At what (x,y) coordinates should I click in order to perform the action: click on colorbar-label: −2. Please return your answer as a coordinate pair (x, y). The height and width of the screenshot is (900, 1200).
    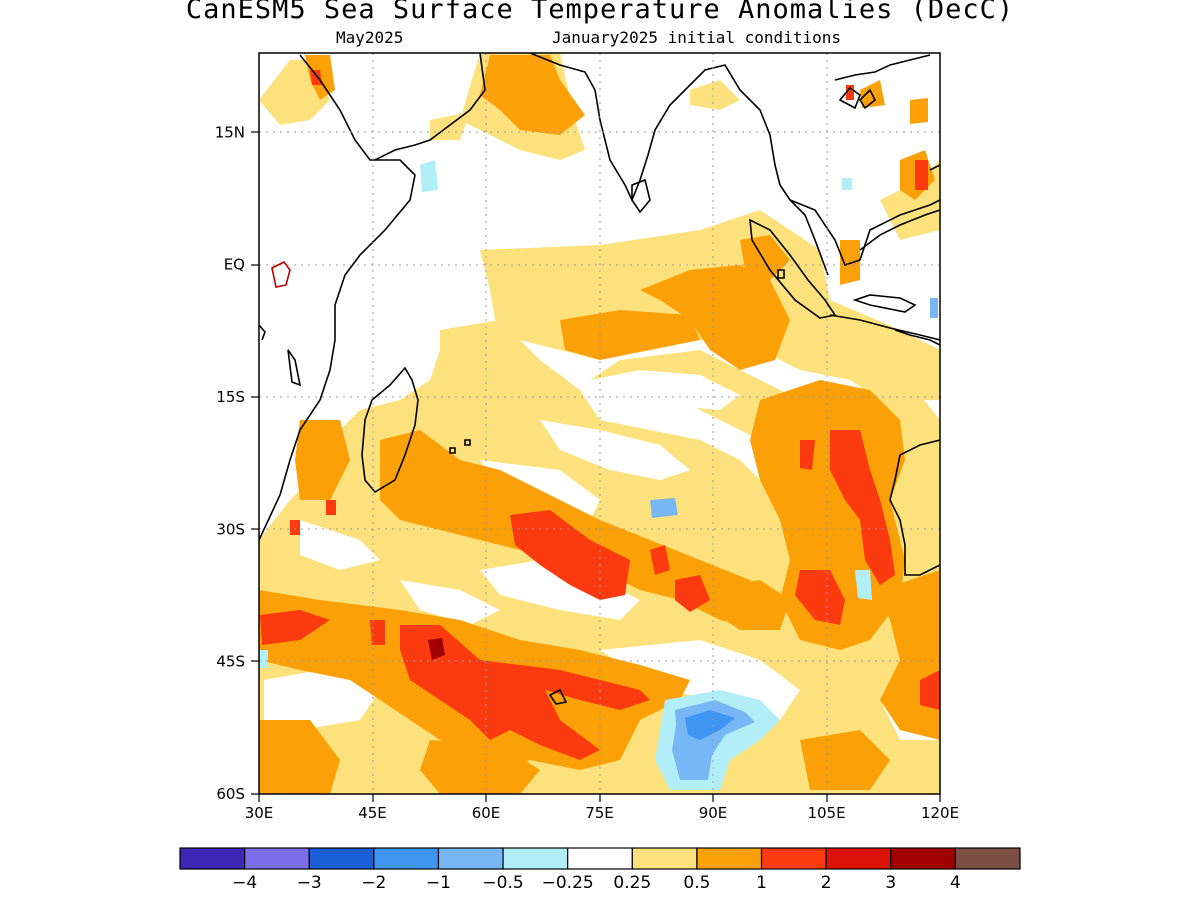
    Looking at the image, I should click on (373, 883).